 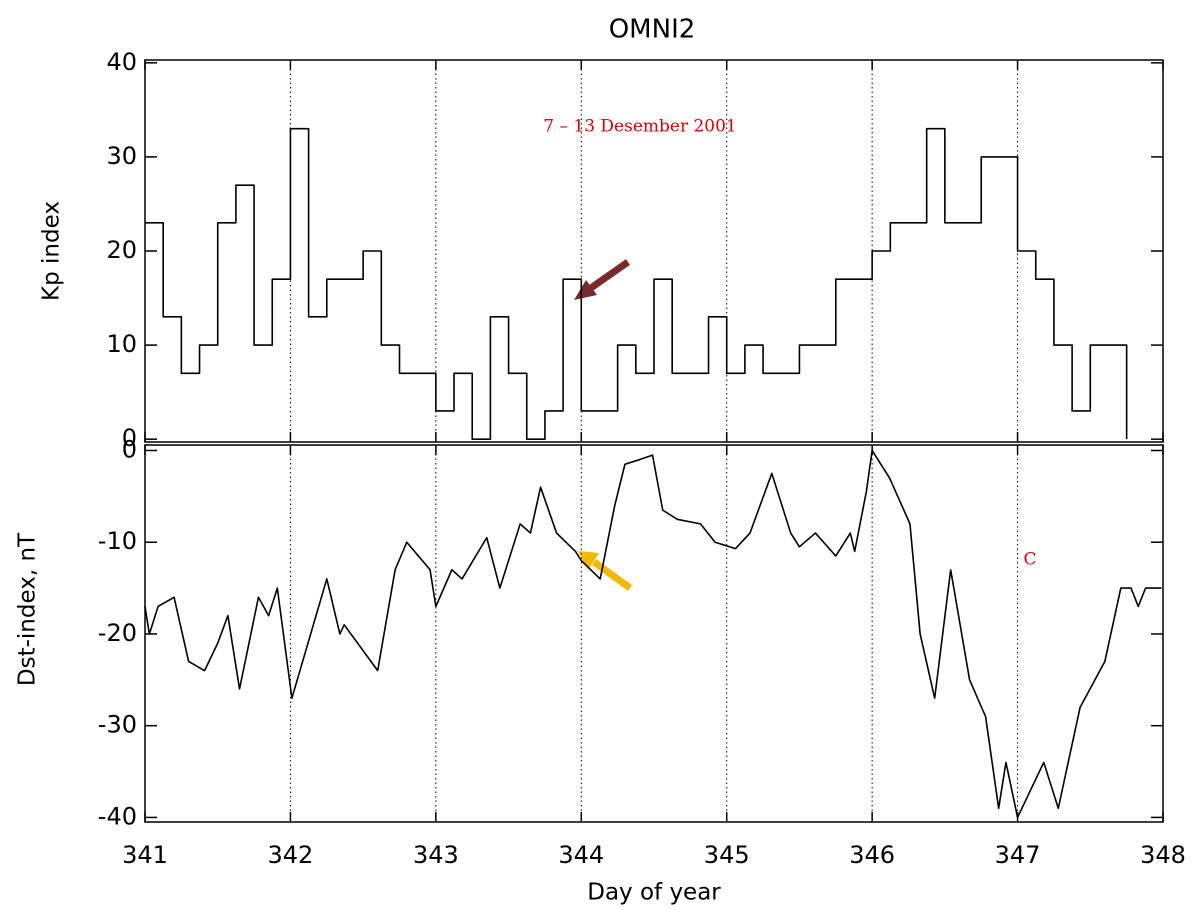 What do you see at coordinates (652, 30) in the screenshot?
I see `chart-title: OMNI2` at bounding box center [652, 30].